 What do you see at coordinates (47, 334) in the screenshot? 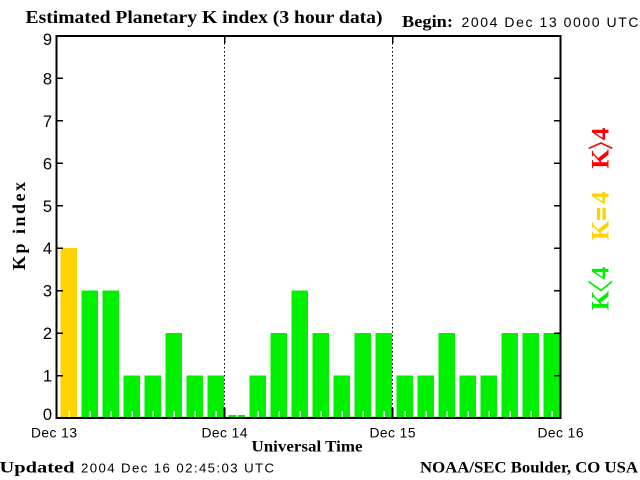
I see `svg-text: 2` at bounding box center [47, 334].